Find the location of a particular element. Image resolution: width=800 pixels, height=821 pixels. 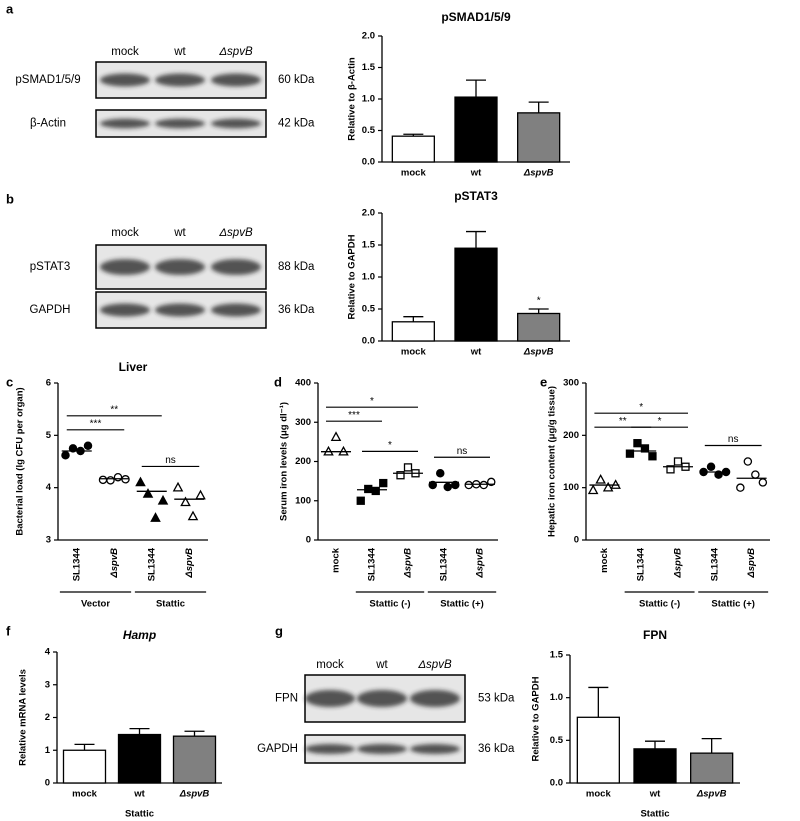

row-size: 53 kDa is located at coordinates (496, 699).